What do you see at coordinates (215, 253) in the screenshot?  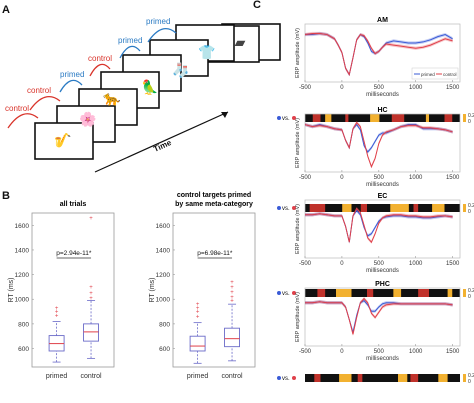 I see `p-value-label: p=6.98e-11*` at bounding box center [215, 253].